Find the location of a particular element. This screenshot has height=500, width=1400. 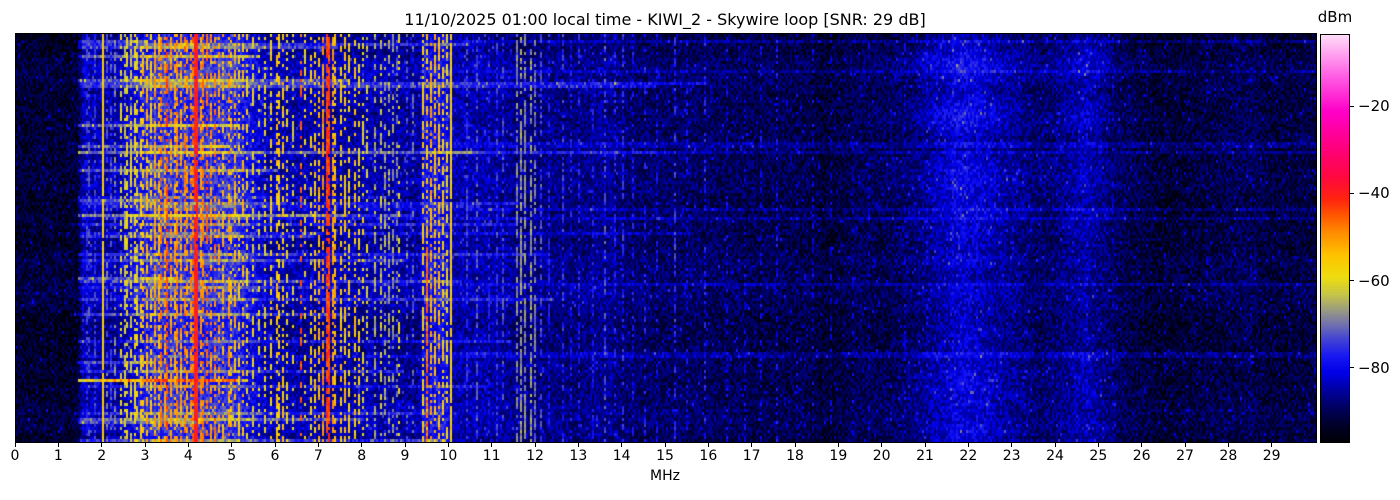

x-tick-label: 7 is located at coordinates (318, 456).